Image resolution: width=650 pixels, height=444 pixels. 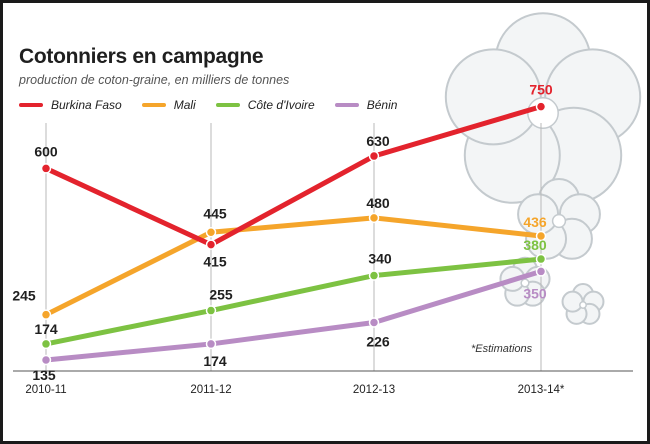 I want to click on data-label: 445, so click(x=215, y=213).